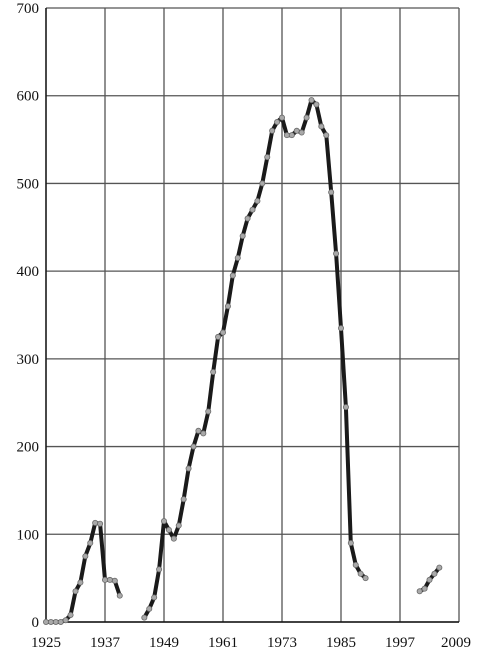 This screenshot has width=480, height=656. What do you see at coordinates (28, 184) in the screenshot?
I see `y-tick-label: 500` at bounding box center [28, 184].